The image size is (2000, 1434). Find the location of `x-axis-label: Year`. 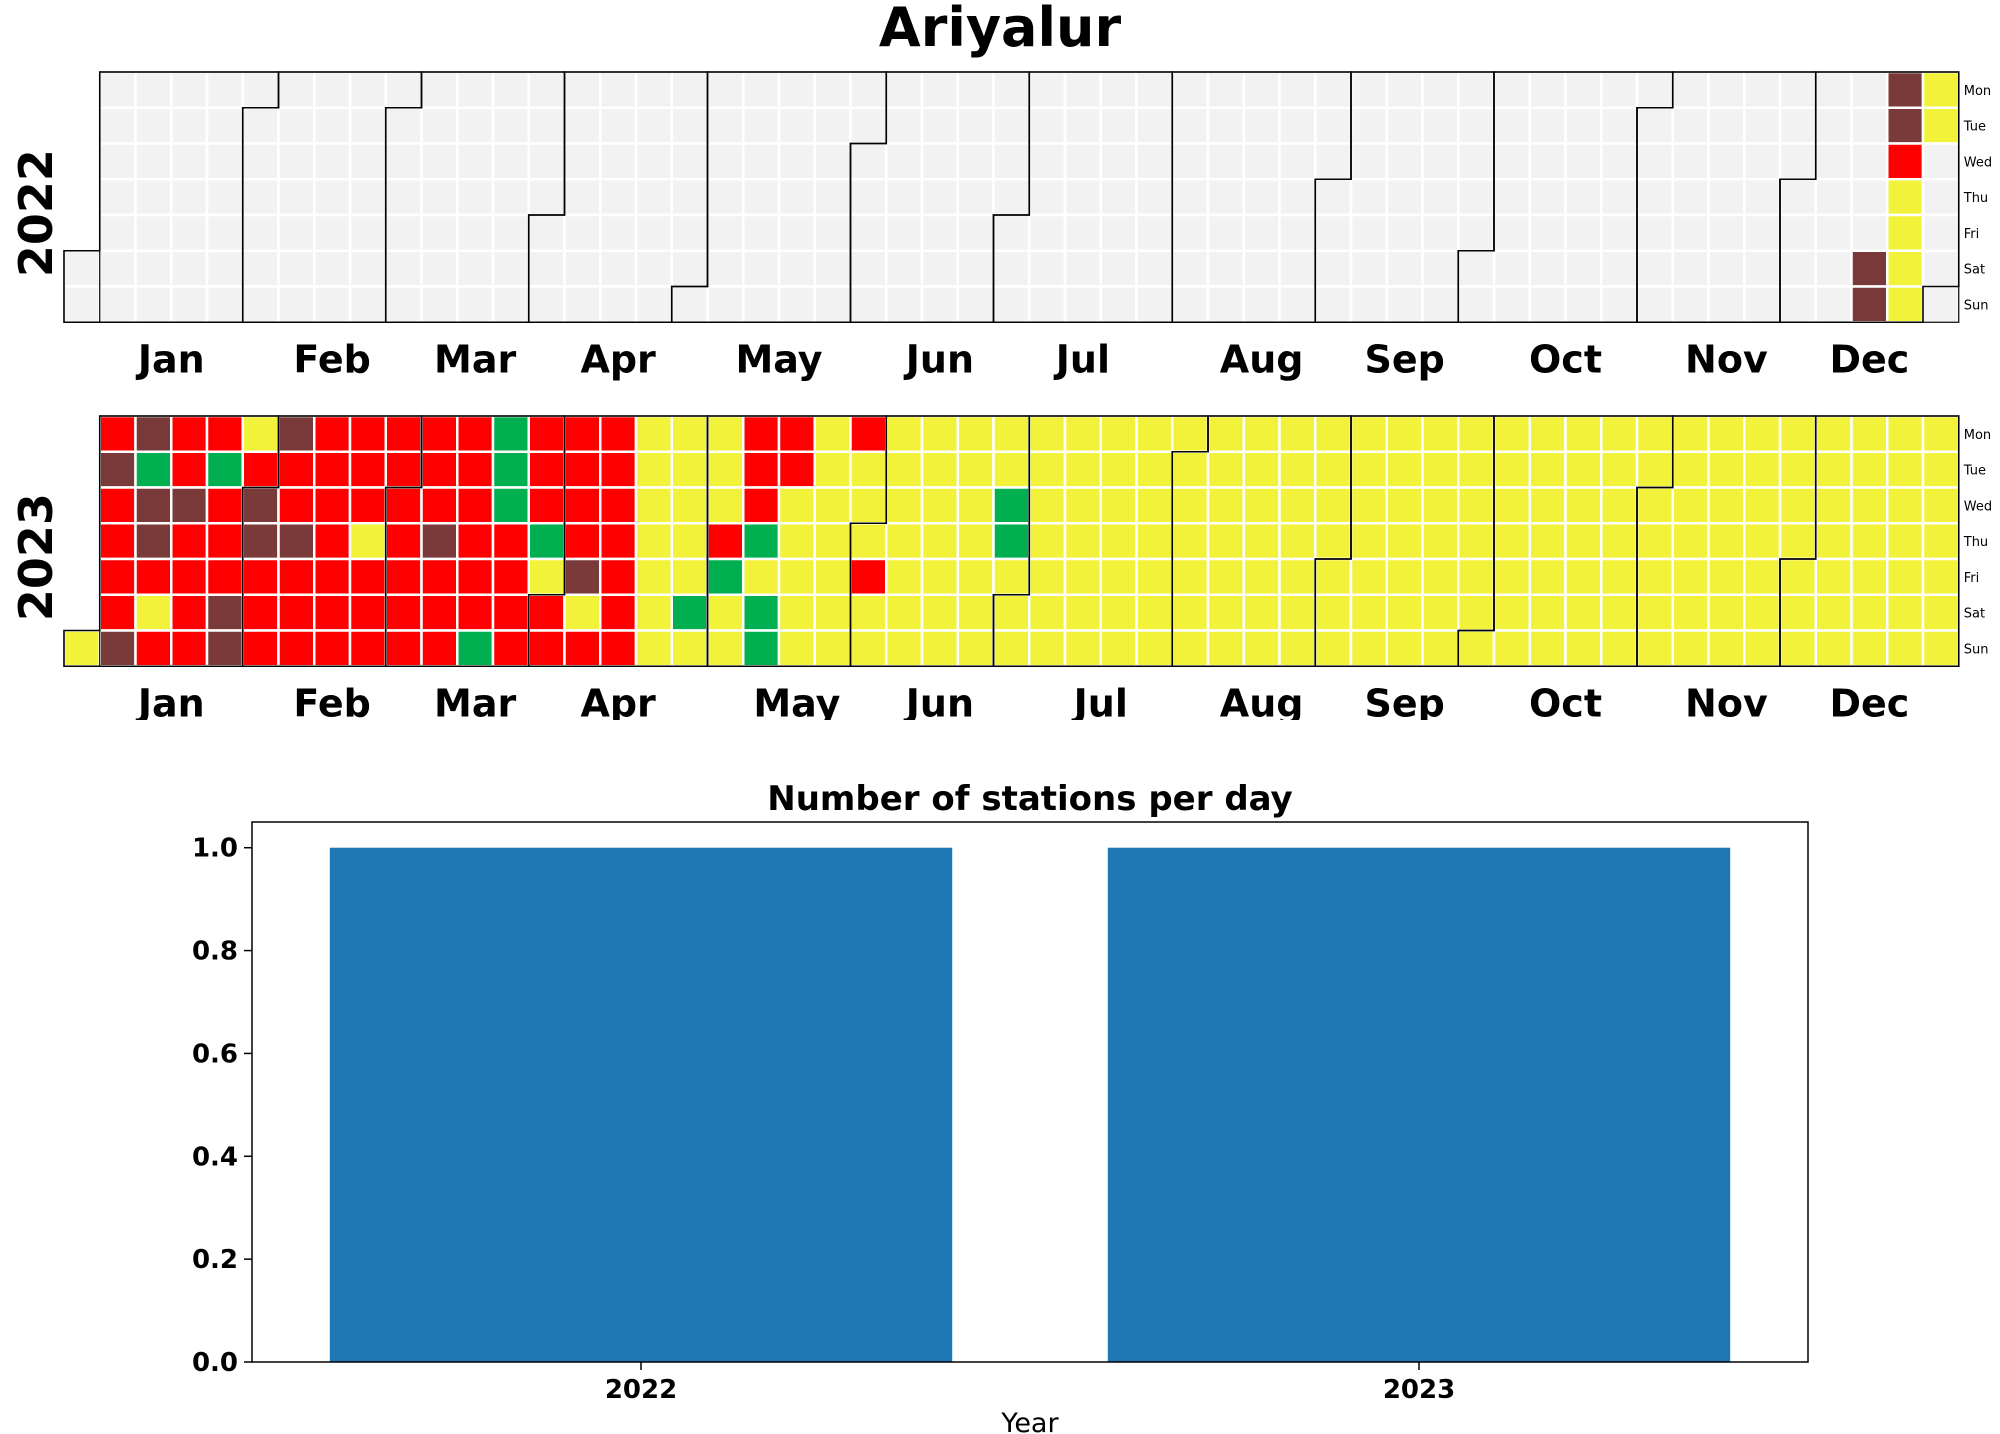

x-axis-label: Year is located at coordinates (1029, 1421).